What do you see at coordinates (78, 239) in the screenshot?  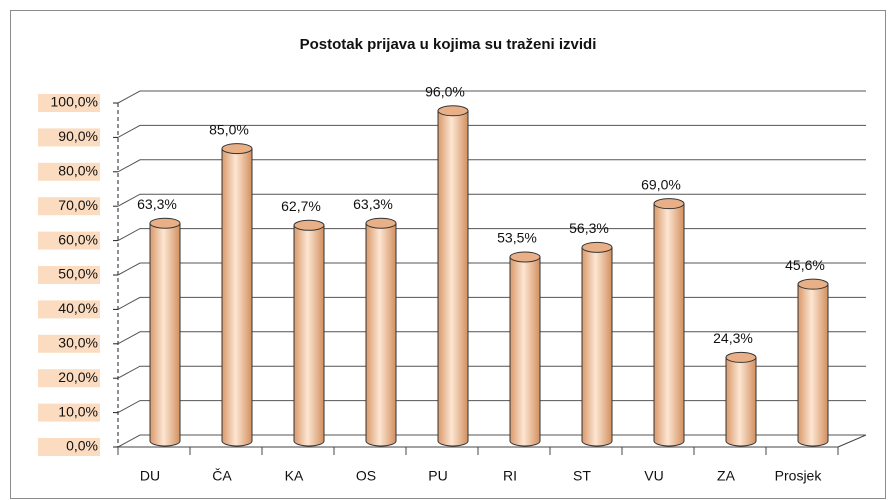 I see `y-tick-label: 60,0%` at bounding box center [78, 239].